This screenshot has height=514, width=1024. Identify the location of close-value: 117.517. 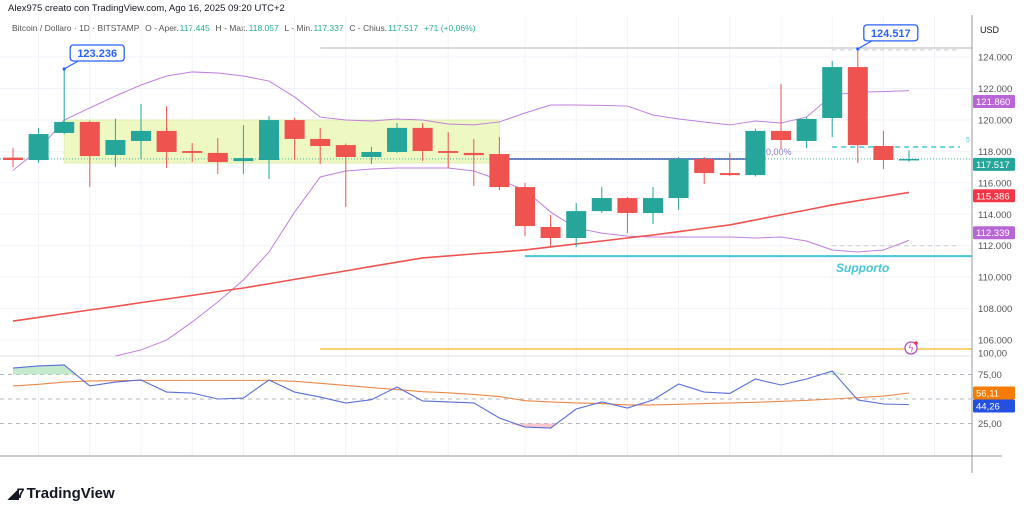
(403, 28).